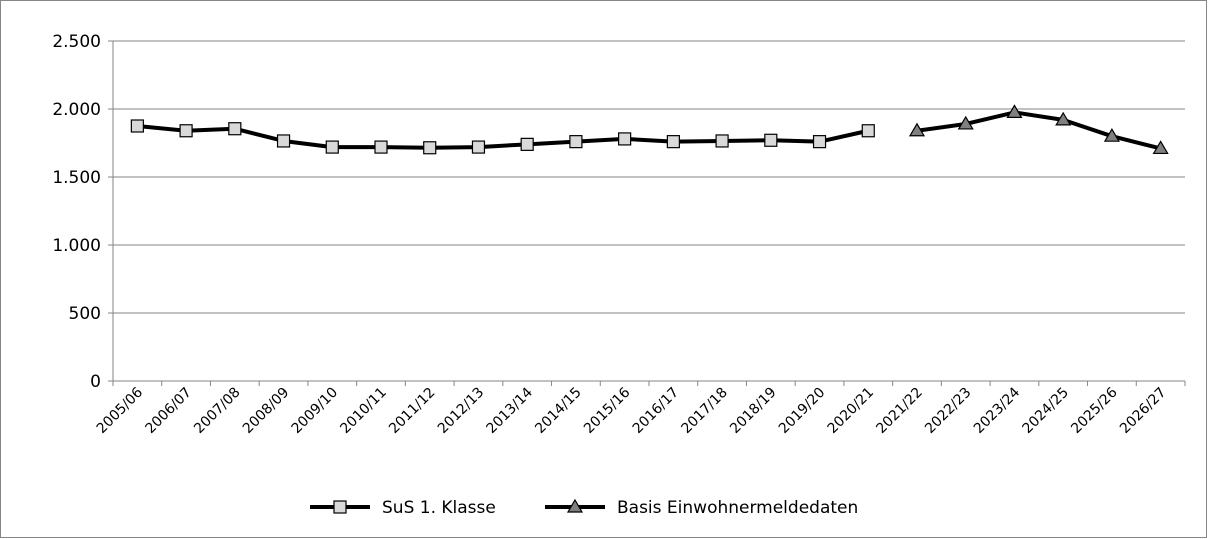 Image resolution: width=1208 pixels, height=539 pixels. Describe the element at coordinates (76, 42) in the screenshot. I see `y-tick-label: 2.500` at that location.